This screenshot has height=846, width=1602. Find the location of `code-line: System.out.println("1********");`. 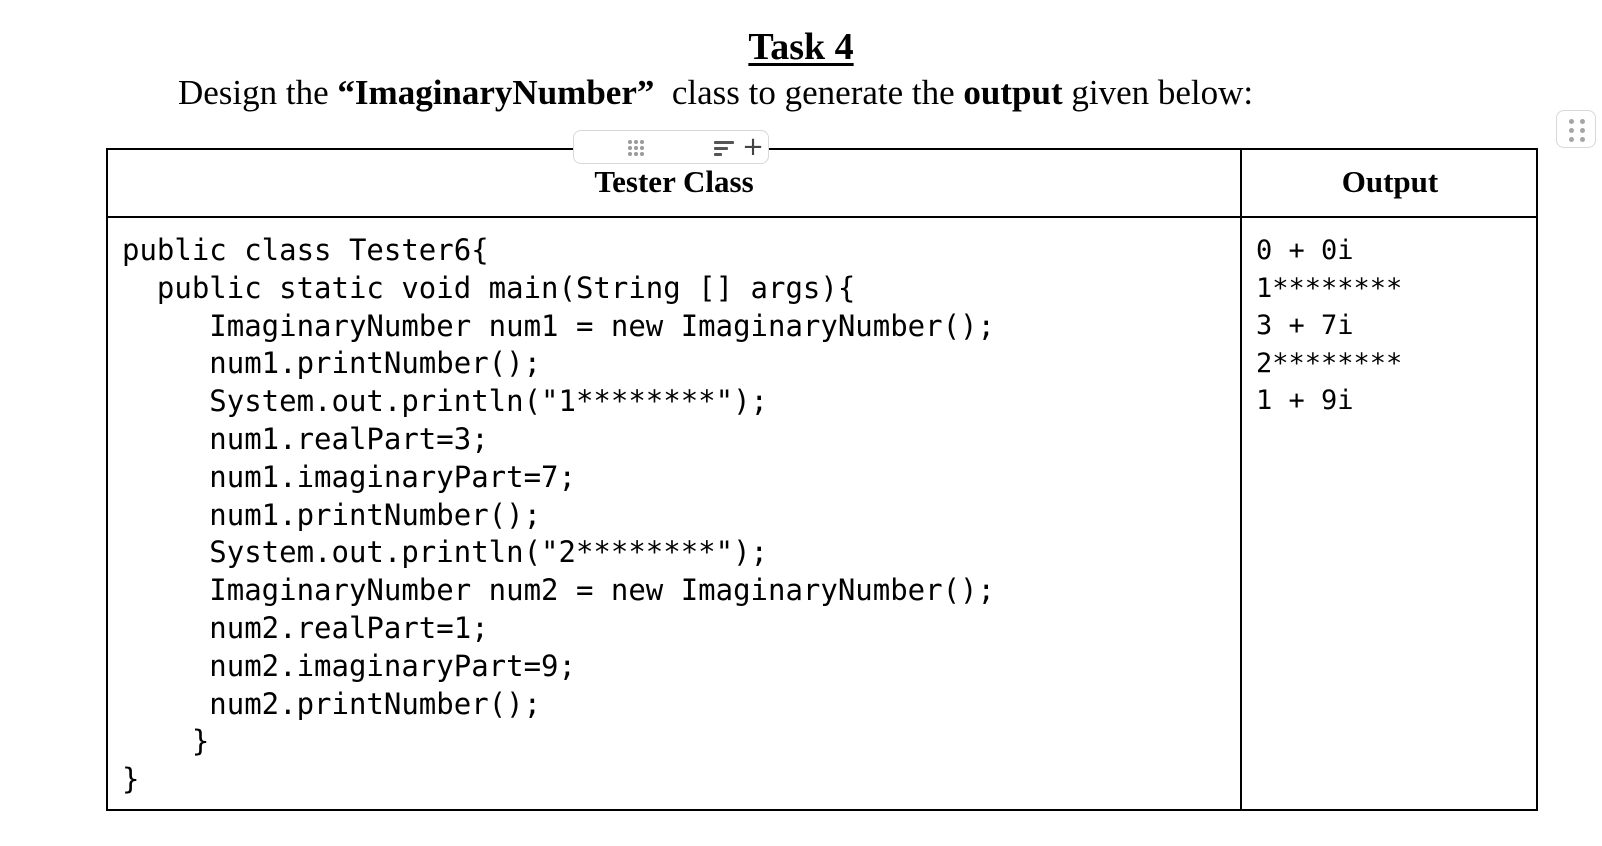

code-line: System.out.println("1********"); is located at coordinates (445, 401).